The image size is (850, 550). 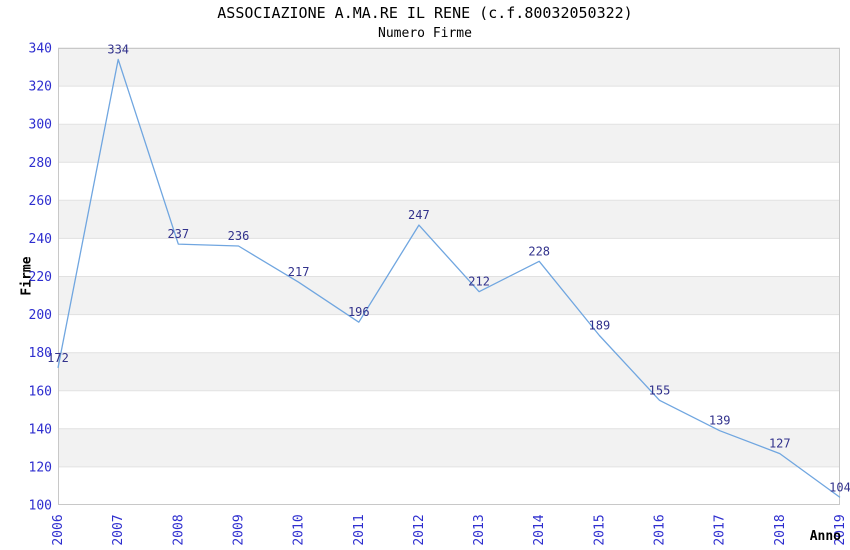 I want to click on y-tick-label: 300, so click(x=40, y=125).